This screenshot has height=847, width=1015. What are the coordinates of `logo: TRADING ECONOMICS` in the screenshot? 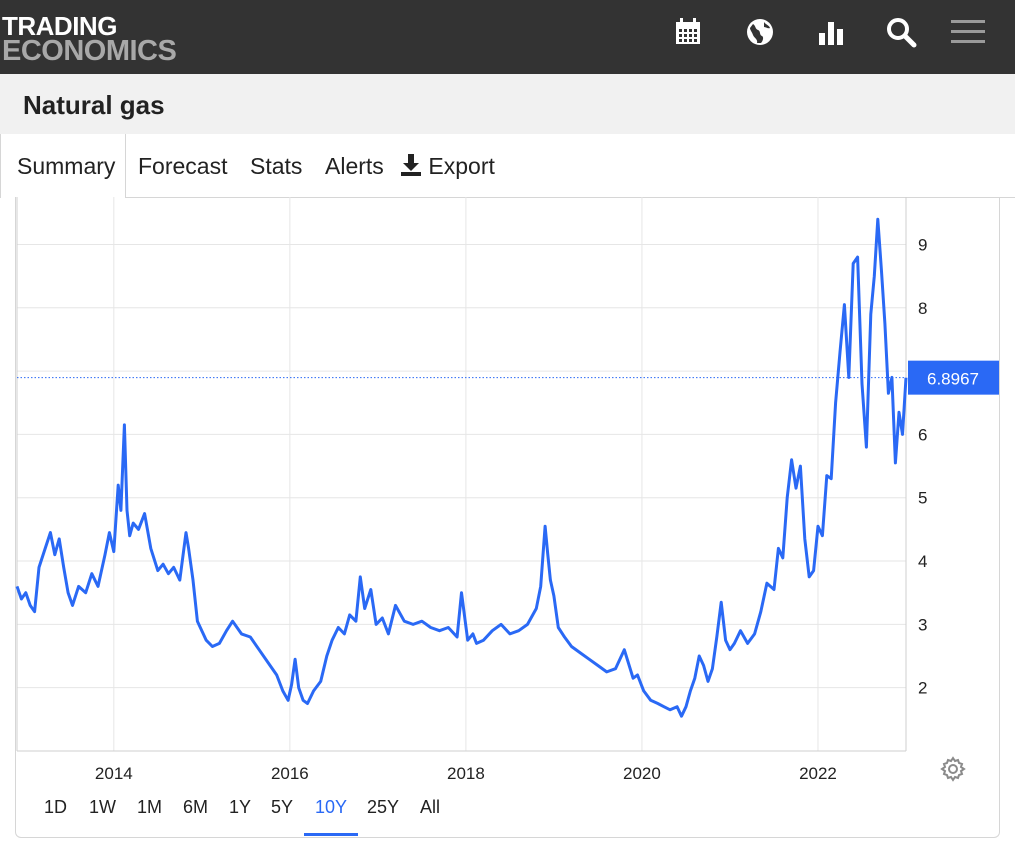 It's located at (89, 39).